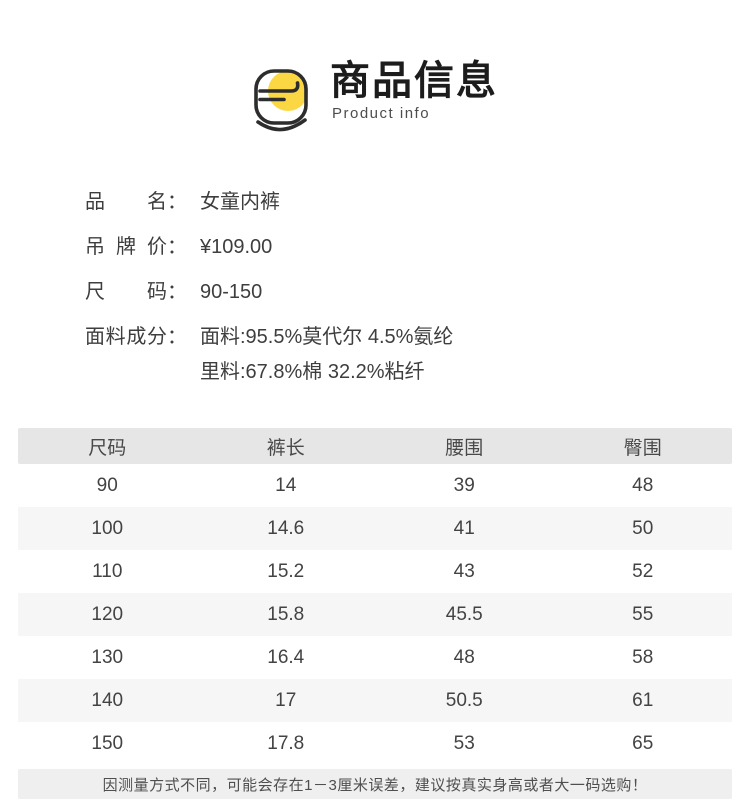 Image resolution: width=750 pixels, height=800 pixels. I want to click on column-header-hip: 臀围, so click(642, 448).